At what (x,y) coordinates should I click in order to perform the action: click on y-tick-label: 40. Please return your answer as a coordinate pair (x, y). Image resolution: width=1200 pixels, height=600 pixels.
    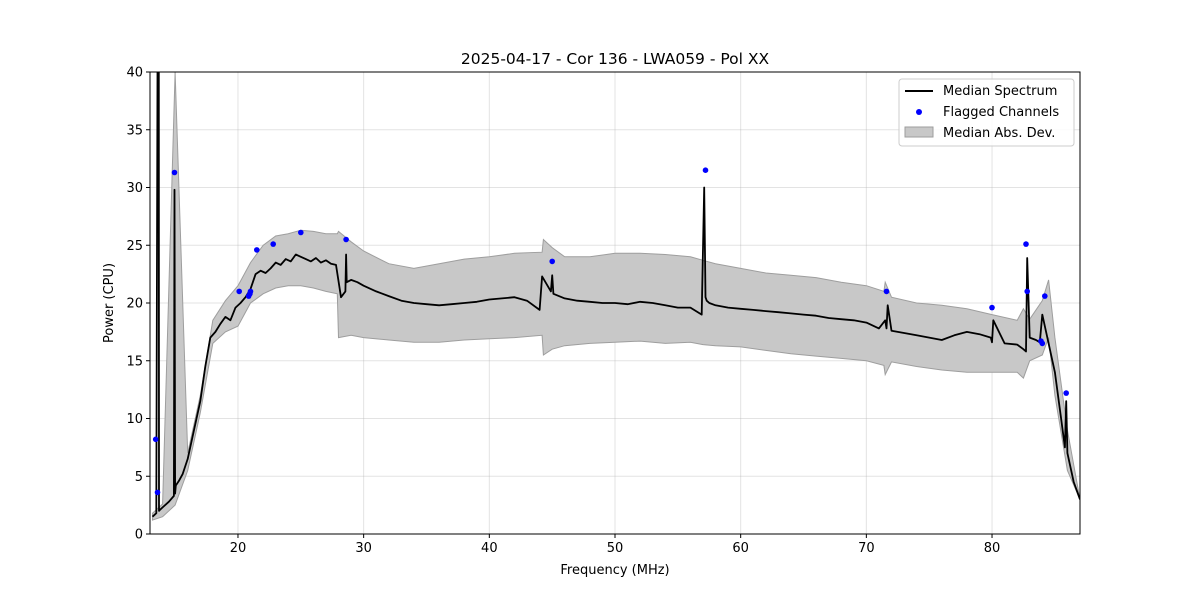
    Looking at the image, I should click on (134, 73).